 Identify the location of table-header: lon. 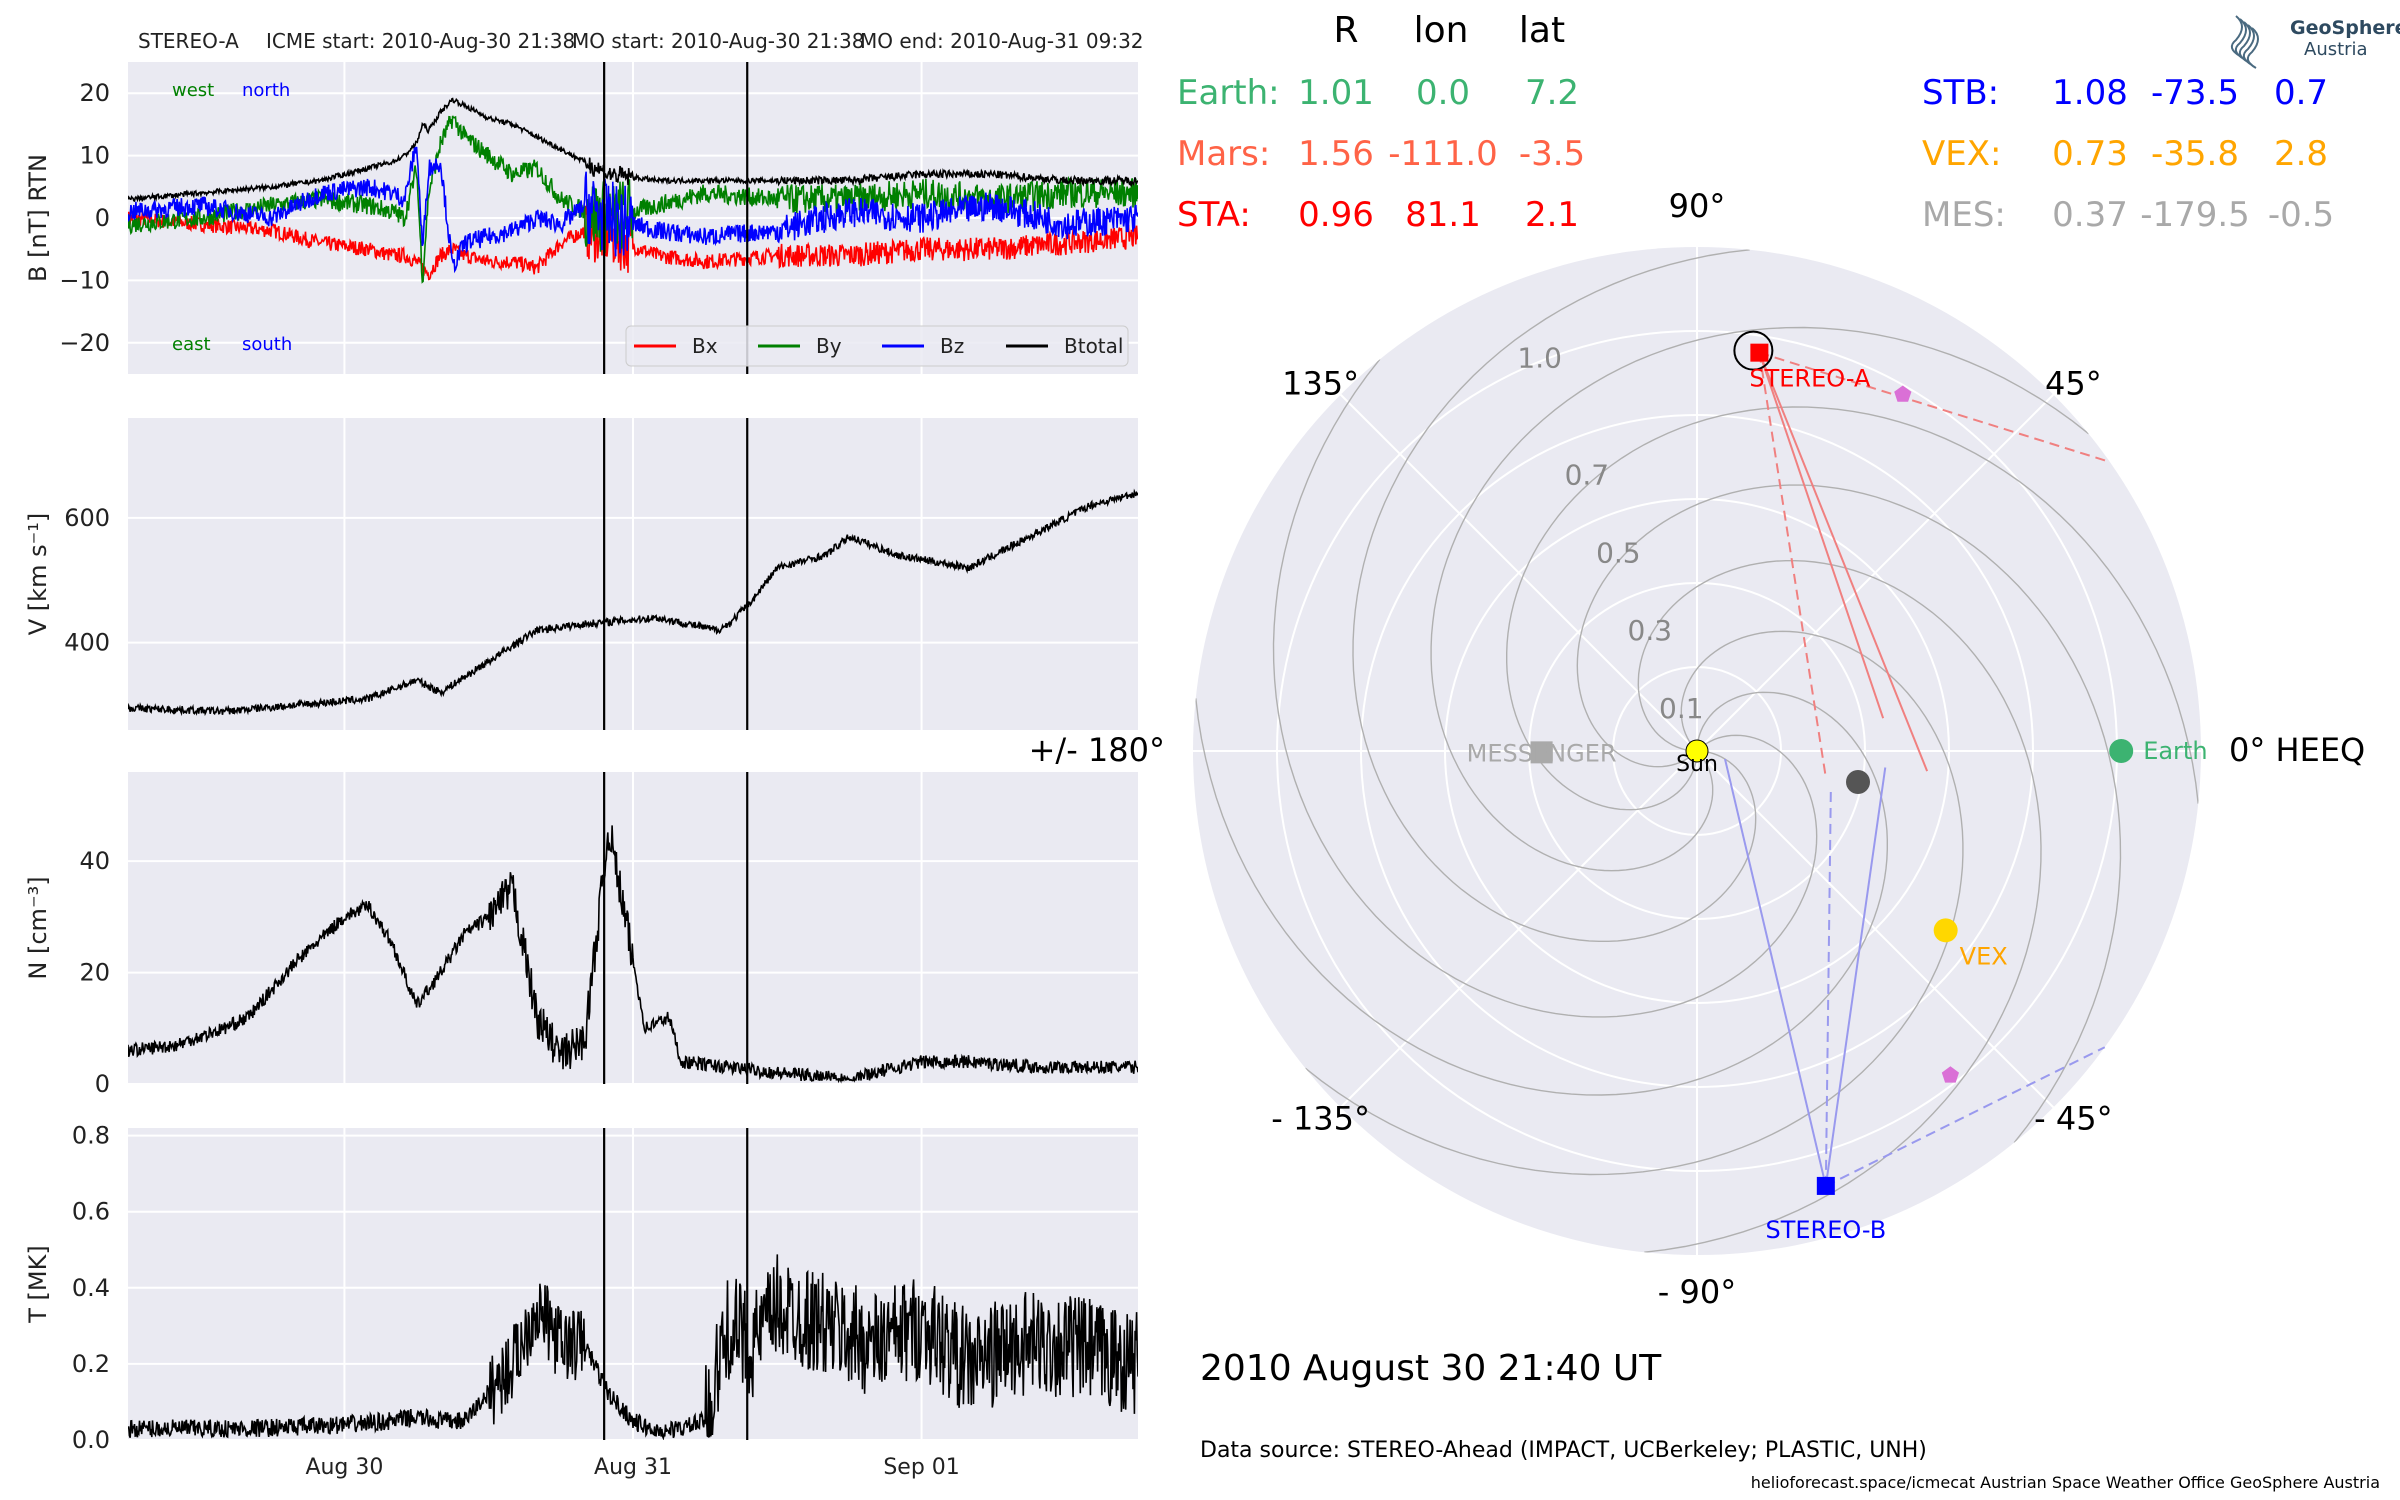
(1441, 30).